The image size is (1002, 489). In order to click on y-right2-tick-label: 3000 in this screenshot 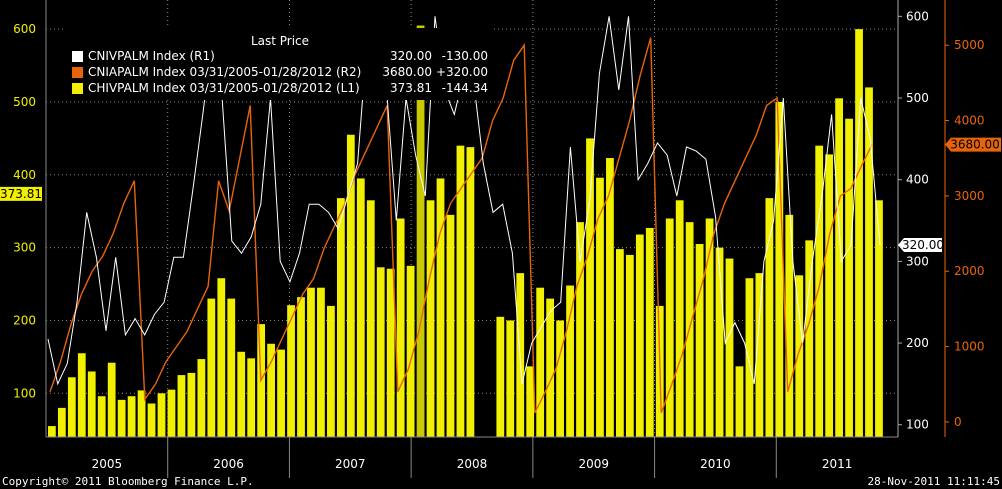, I will do `click(969, 196)`.